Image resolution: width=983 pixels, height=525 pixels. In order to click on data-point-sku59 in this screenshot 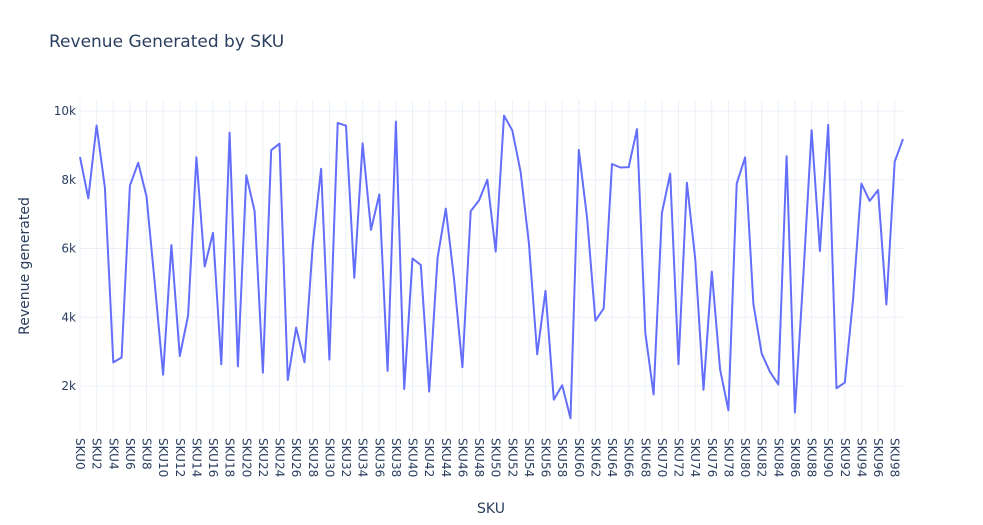, I will do `click(570, 418)`.